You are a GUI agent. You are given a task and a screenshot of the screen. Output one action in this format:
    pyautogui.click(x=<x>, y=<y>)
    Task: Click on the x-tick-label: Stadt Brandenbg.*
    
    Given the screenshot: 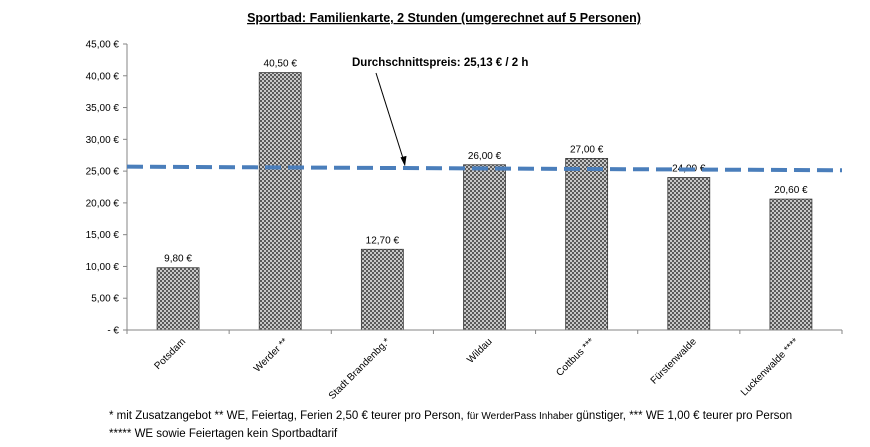 What is the action you would take?
    pyautogui.click(x=360, y=369)
    